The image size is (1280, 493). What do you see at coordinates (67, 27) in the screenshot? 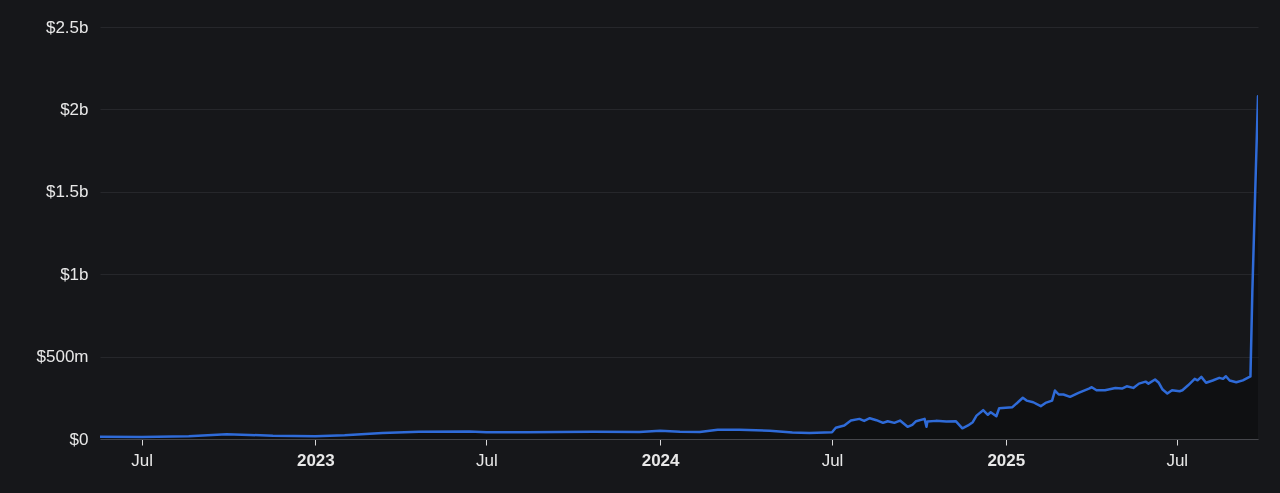
I see `y-tick-label: $2.5b` at bounding box center [67, 27].